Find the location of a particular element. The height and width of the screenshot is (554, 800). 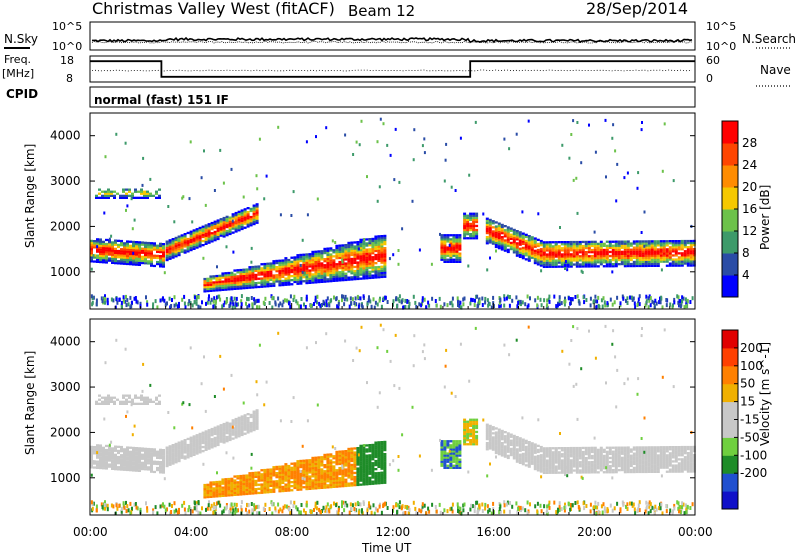

freq-label-2: [MHz] is located at coordinates (18, 73).